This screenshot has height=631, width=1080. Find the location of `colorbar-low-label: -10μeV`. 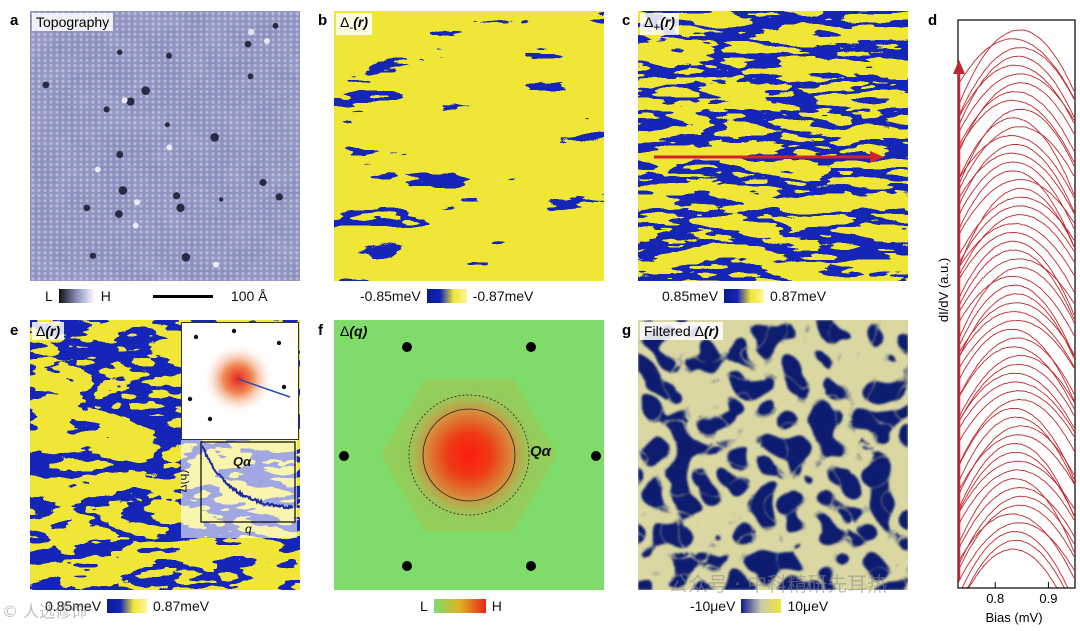

colorbar-low-label: -10μeV is located at coordinates (713, 606).